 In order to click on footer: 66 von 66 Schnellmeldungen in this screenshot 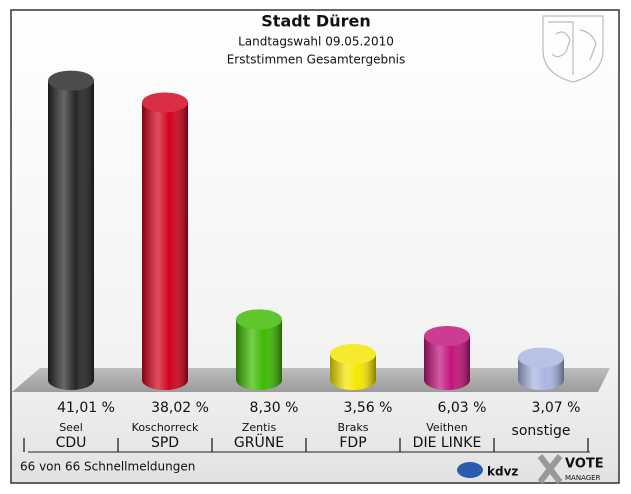, I will do `click(107, 467)`.